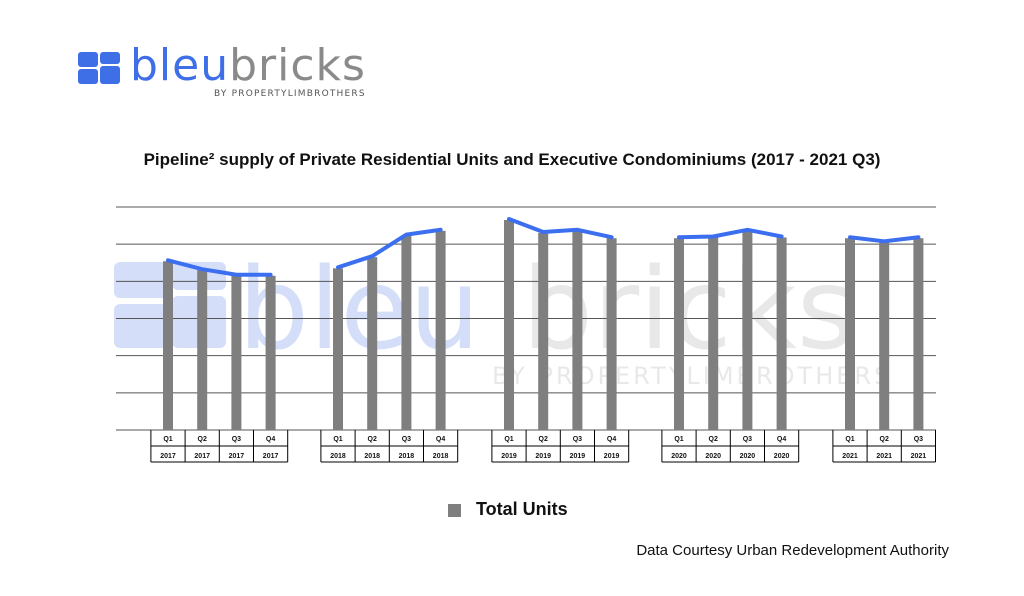 Image resolution: width=1024 pixels, height=596 pixels. What do you see at coordinates (99, 68) in the screenshot?
I see `bleubricks-logo-mark-icon` at bounding box center [99, 68].